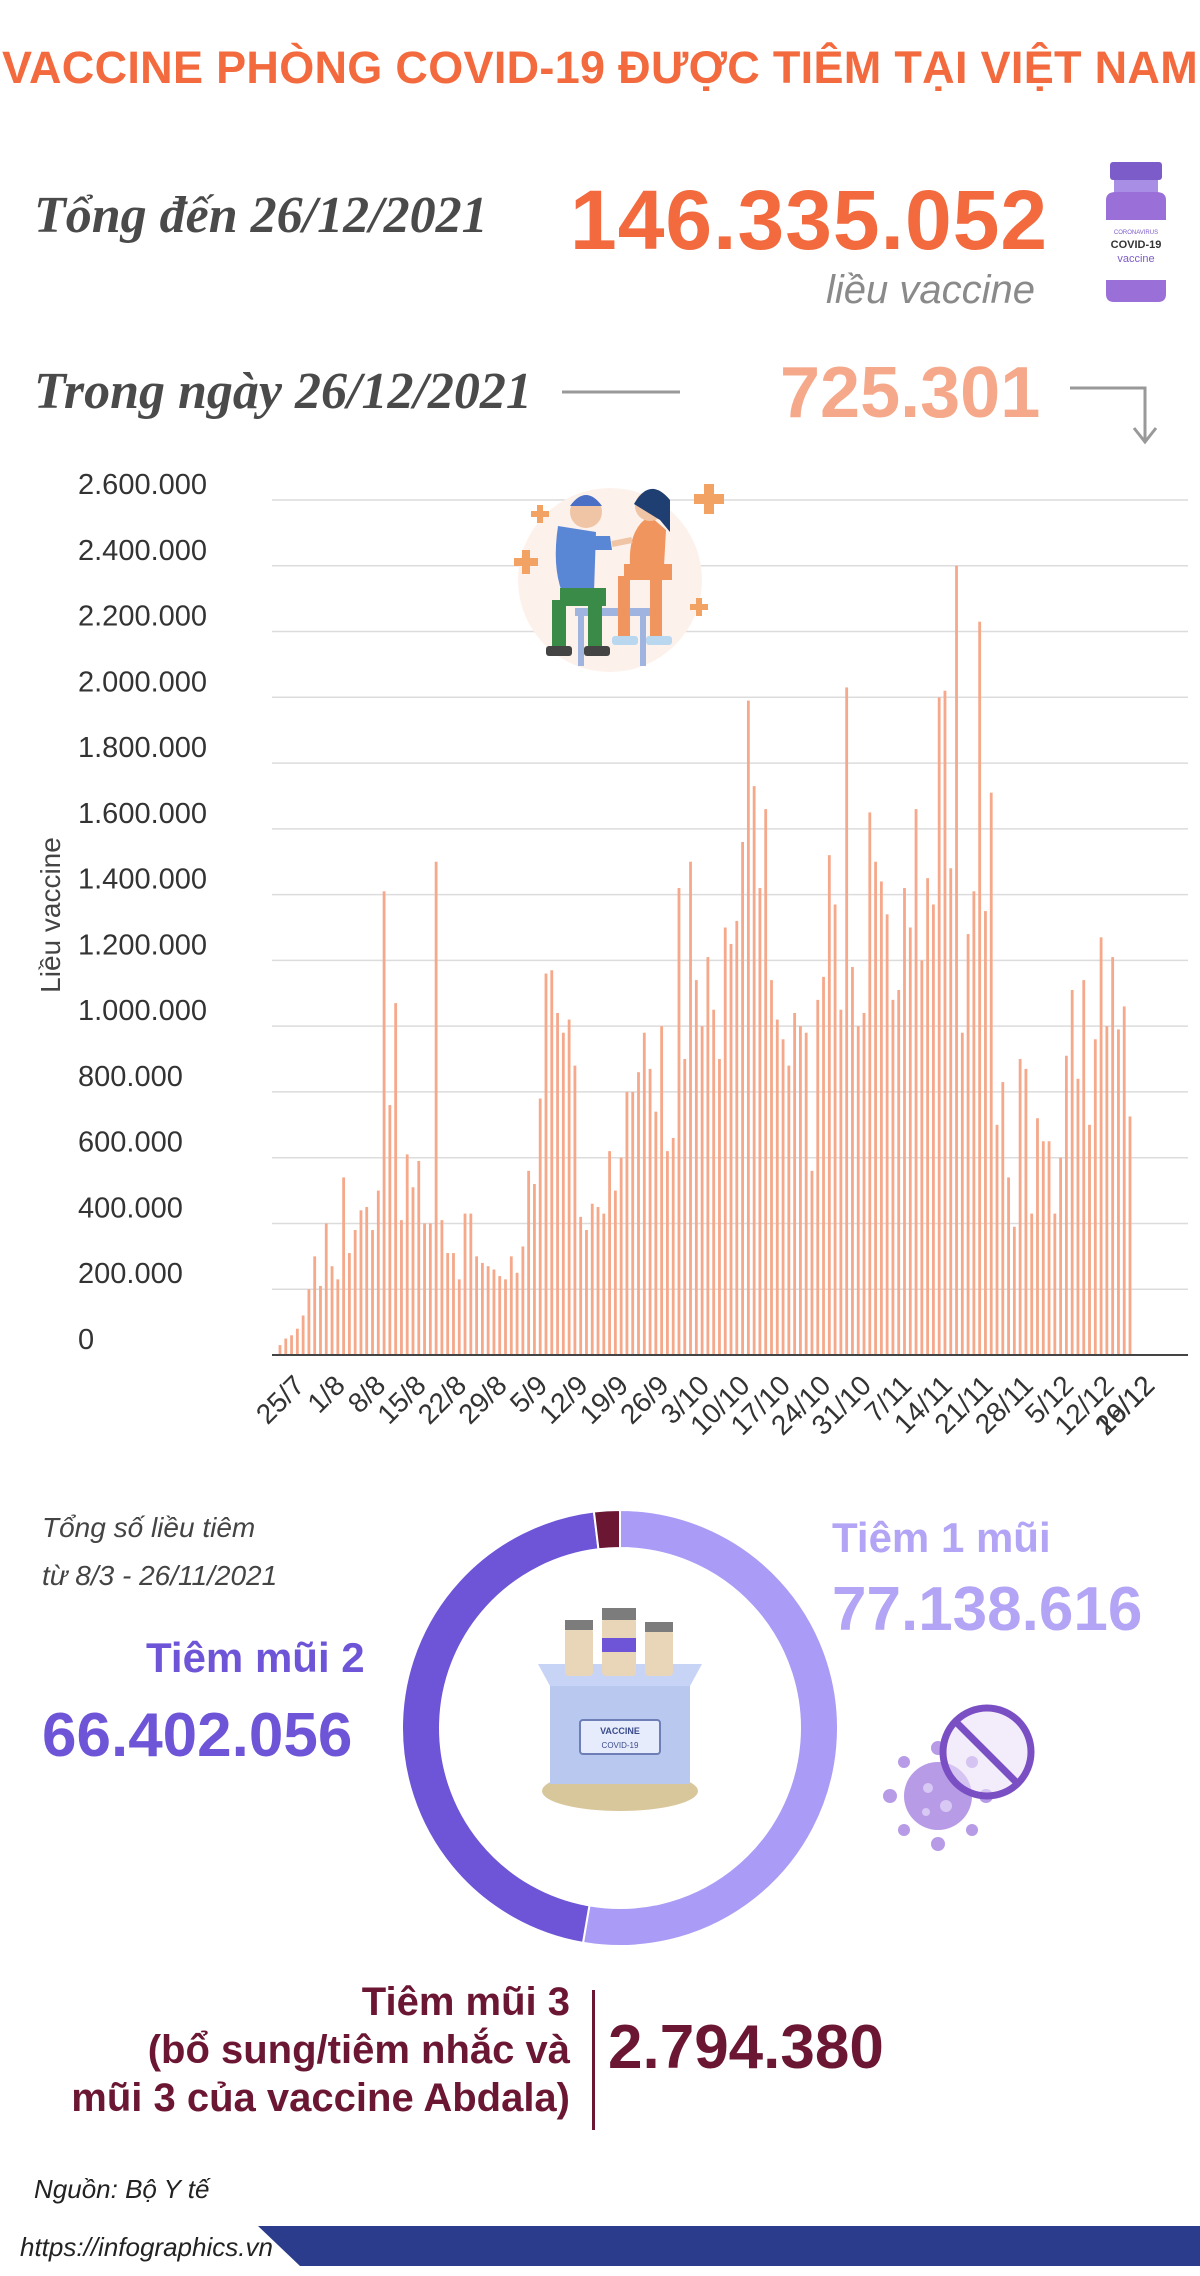 The image size is (1200, 2276). What do you see at coordinates (130, 1077) in the screenshot?
I see `chart-y-tick-label: 800.000` at bounding box center [130, 1077].